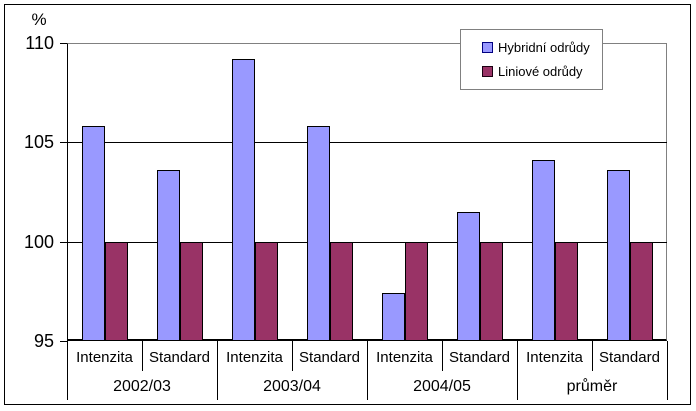 This screenshot has width=696, height=411. What do you see at coordinates (543, 250) in the screenshot?
I see `bar-hybridní-6` at bounding box center [543, 250].